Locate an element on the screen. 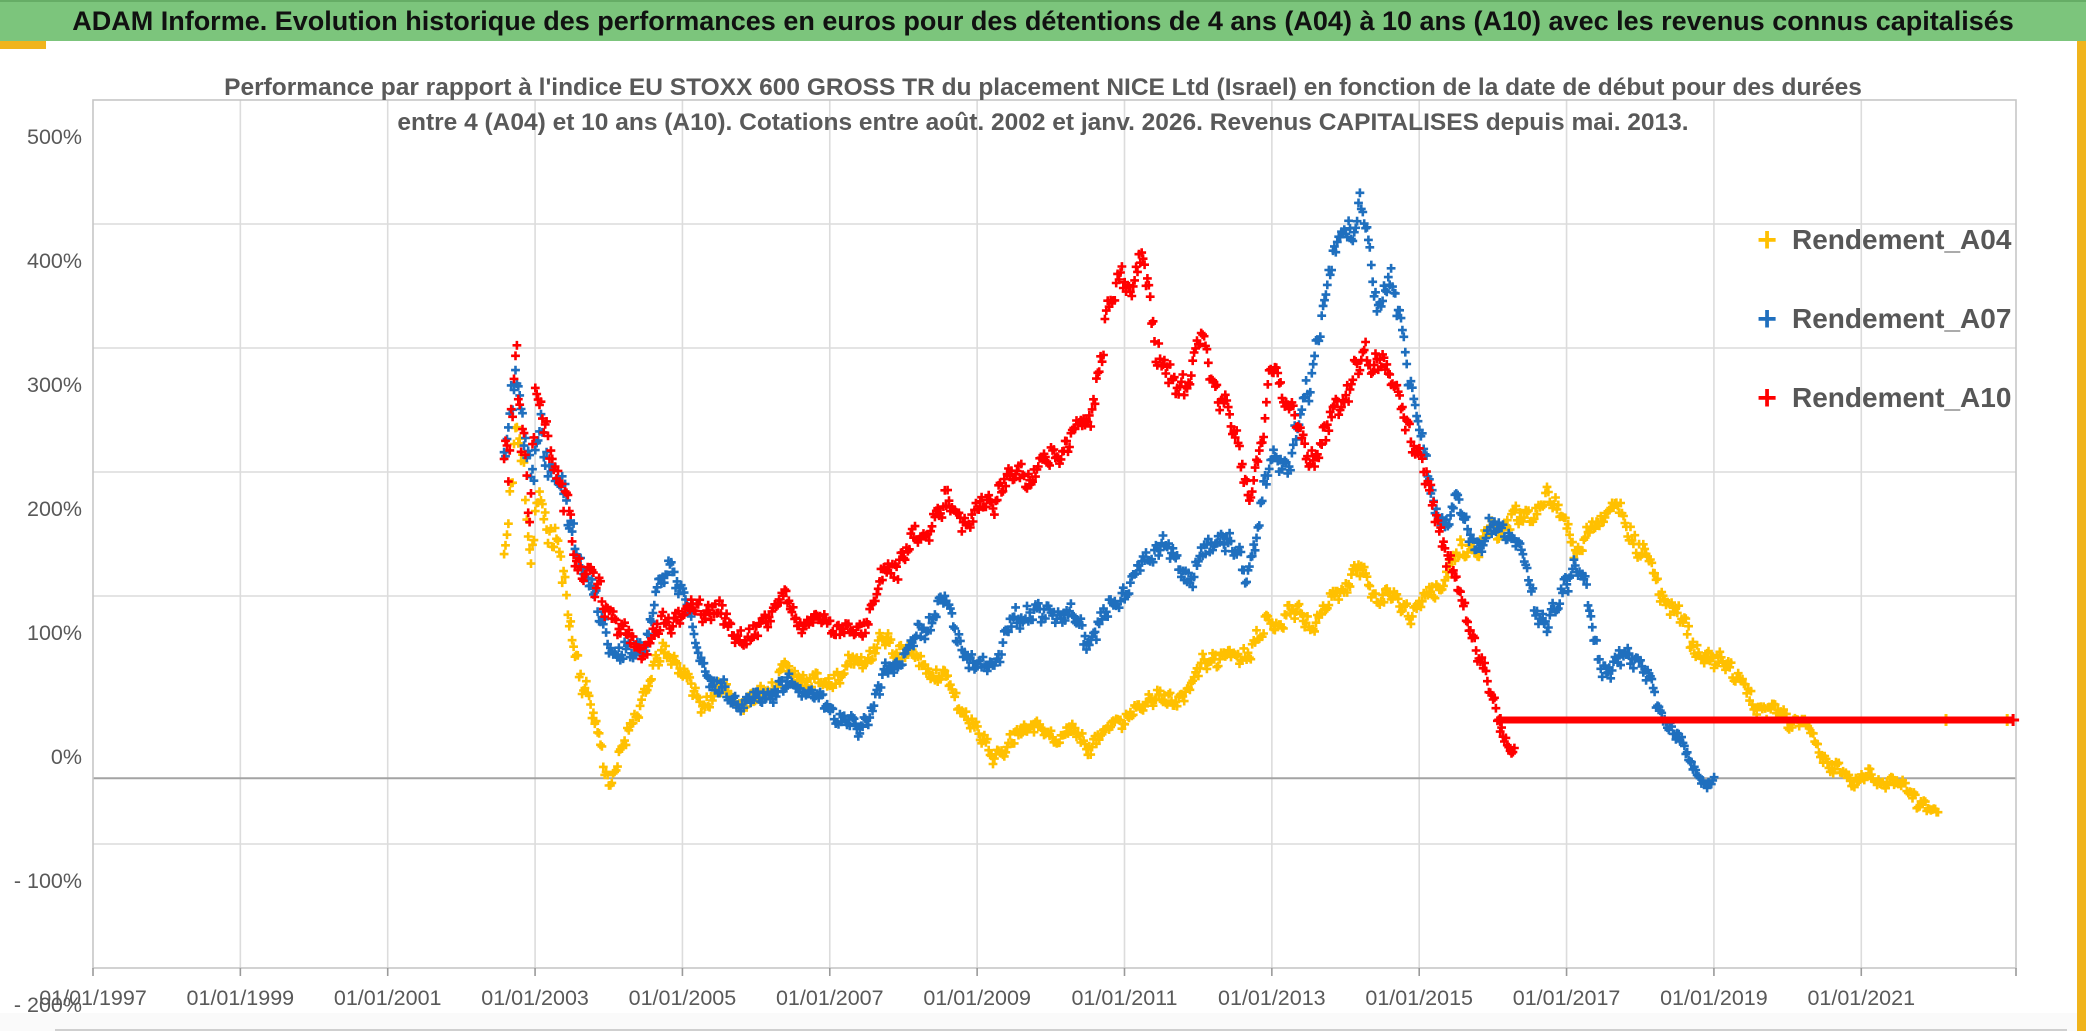  x-axis-tick-label: 01/01/2011 is located at coordinates (1124, 998).